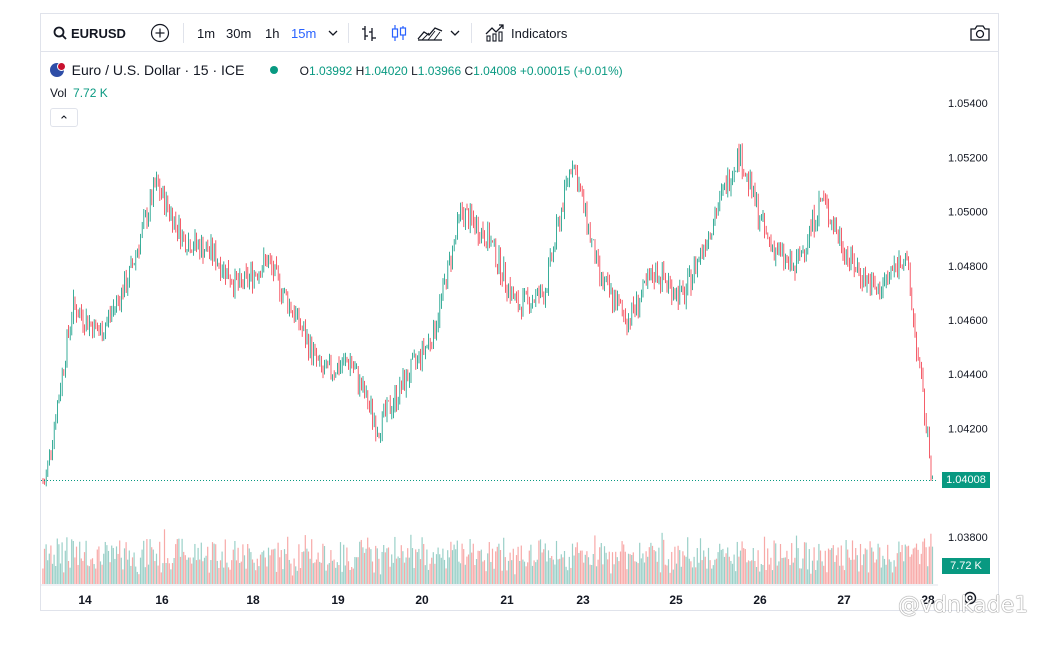 The height and width of the screenshot is (646, 1060). I want to click on compare-button, so click(160, 33).